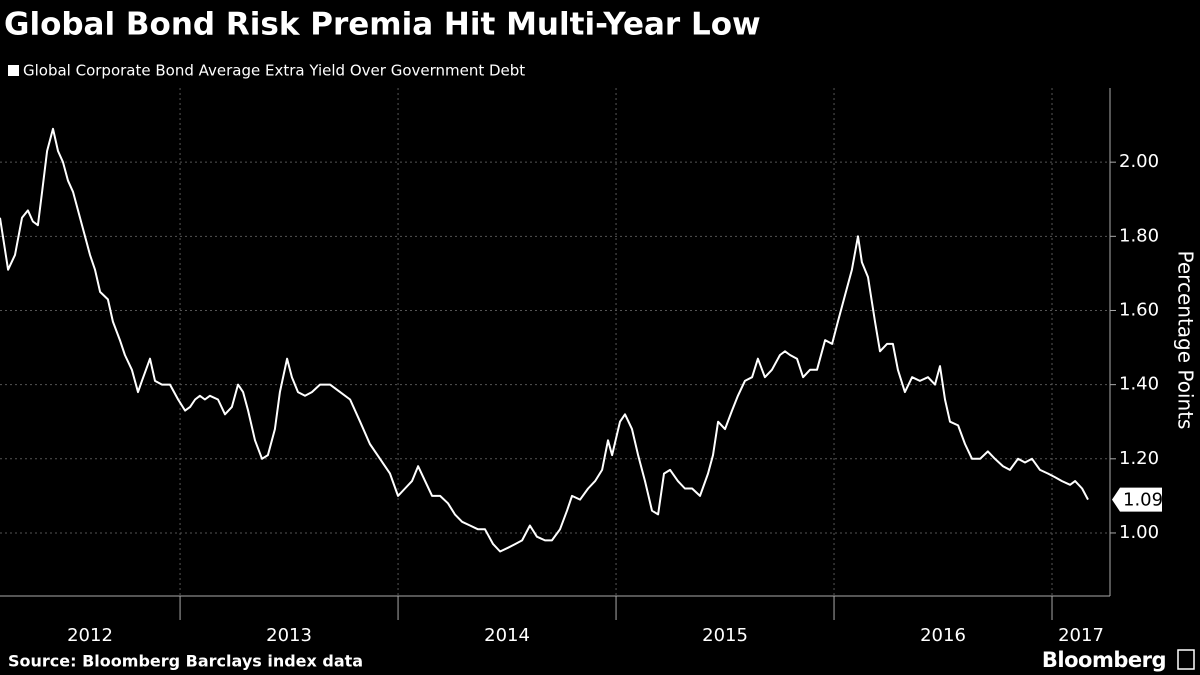  I want to click on y-tick-label: 1.80, so click(1139, 235).